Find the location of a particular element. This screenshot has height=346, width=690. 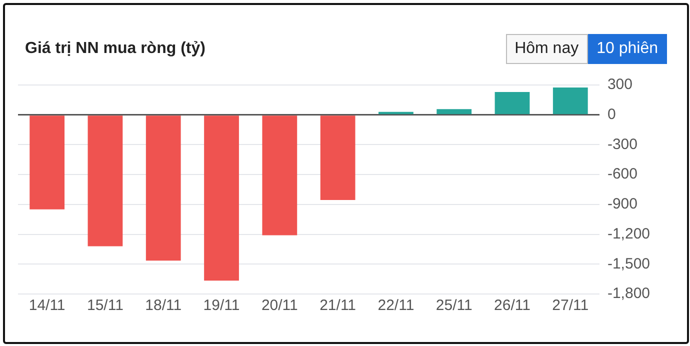

text: Hôm nay is located at coordinates (547, 49).